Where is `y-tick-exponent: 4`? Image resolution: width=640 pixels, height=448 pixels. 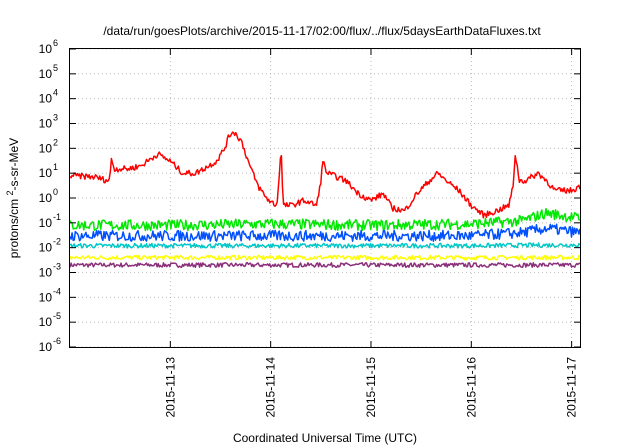
y-tick-exponent: 4 is located at coordinates (55, 93).